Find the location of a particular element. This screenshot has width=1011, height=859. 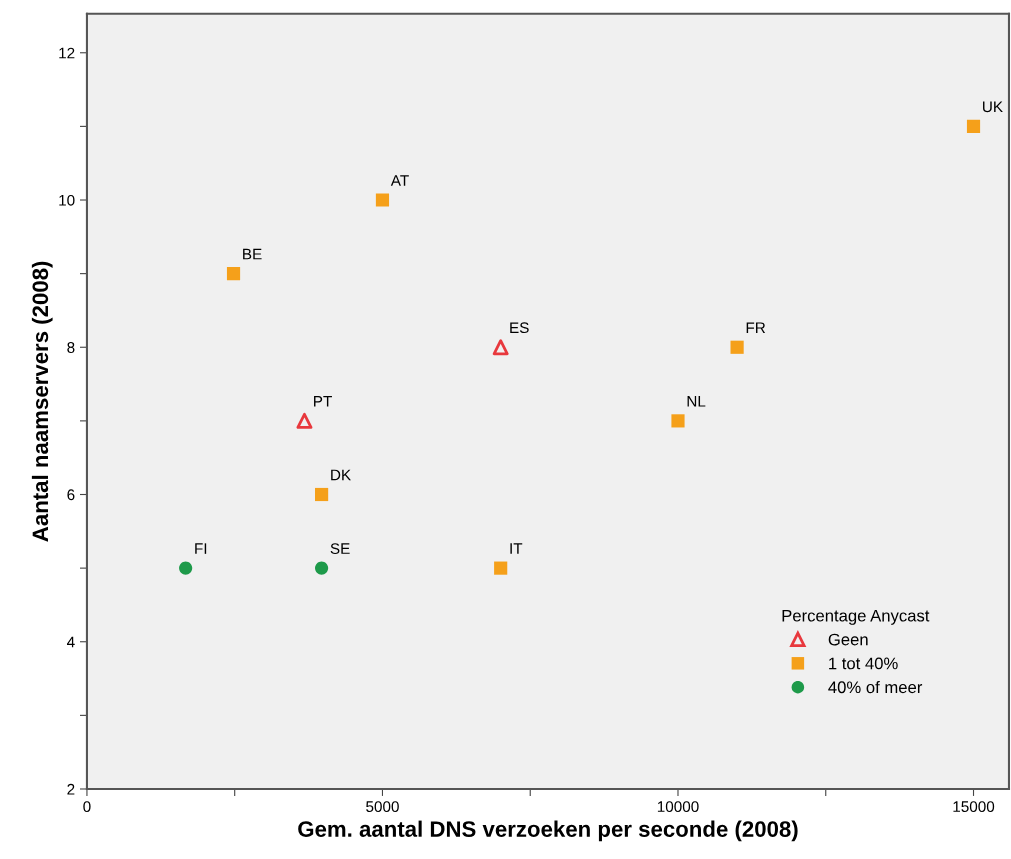

x-axis-title: Gem. aantal DNS verzoeken per seconde (2008) is located at coordinates (548, 831).